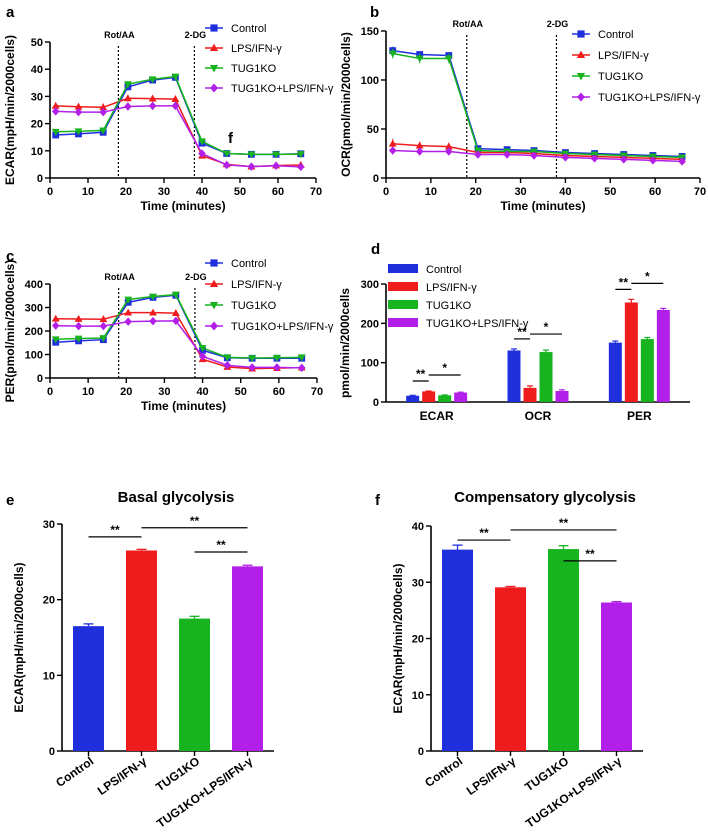  I want to click on legend-label-tug1ko: TUG1KO, so click(449, 306).